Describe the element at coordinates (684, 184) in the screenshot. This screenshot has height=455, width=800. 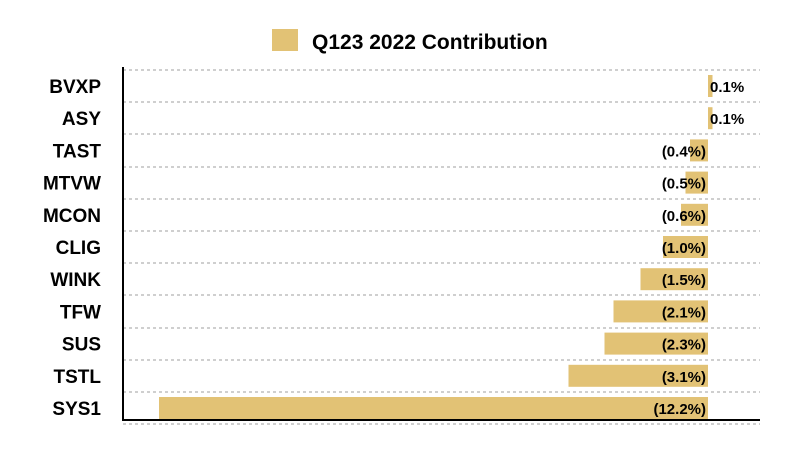
I see `value-label: (0.5%)` at that location.